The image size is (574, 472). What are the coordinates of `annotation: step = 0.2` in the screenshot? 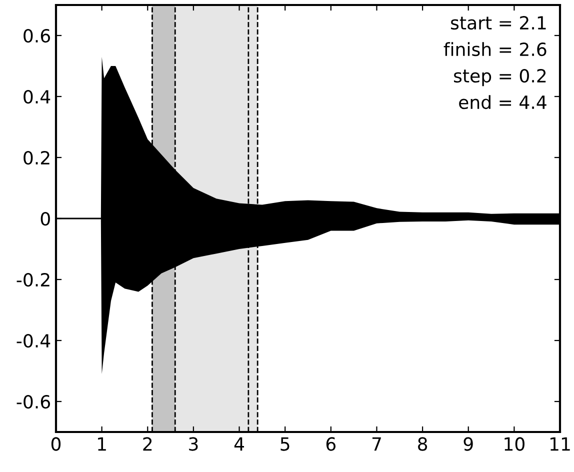 It's located at (500, 77).